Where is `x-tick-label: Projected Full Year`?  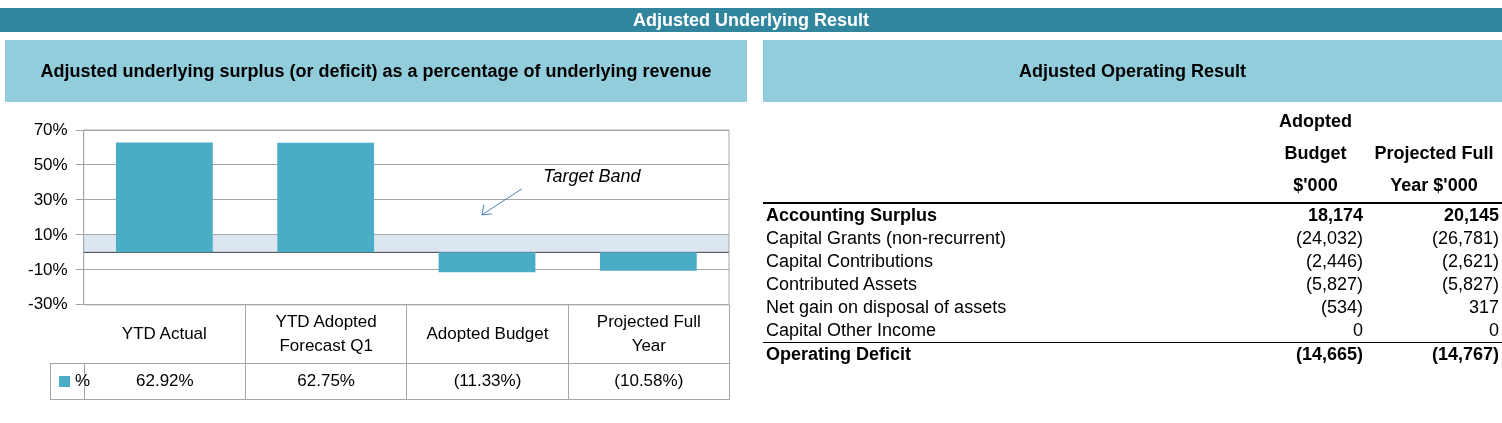 x-tick-label: Projected Full Year is located at coordinates (648, 334).